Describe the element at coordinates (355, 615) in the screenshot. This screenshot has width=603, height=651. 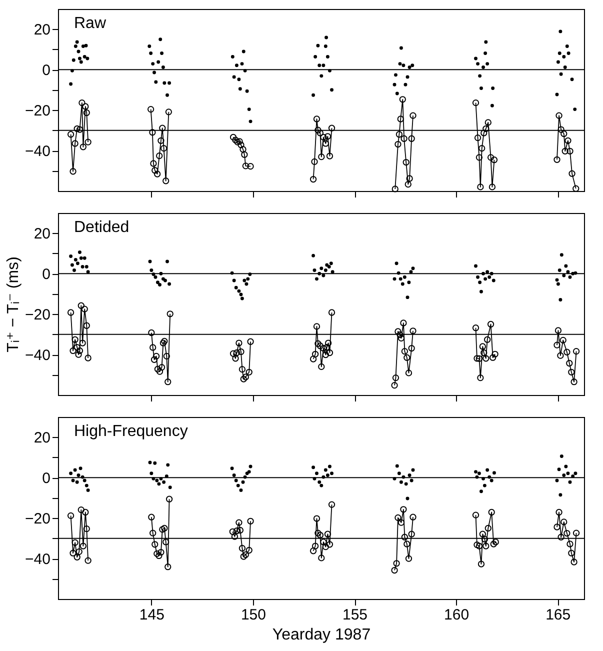
I see `x-tick-label: 155` at that location.